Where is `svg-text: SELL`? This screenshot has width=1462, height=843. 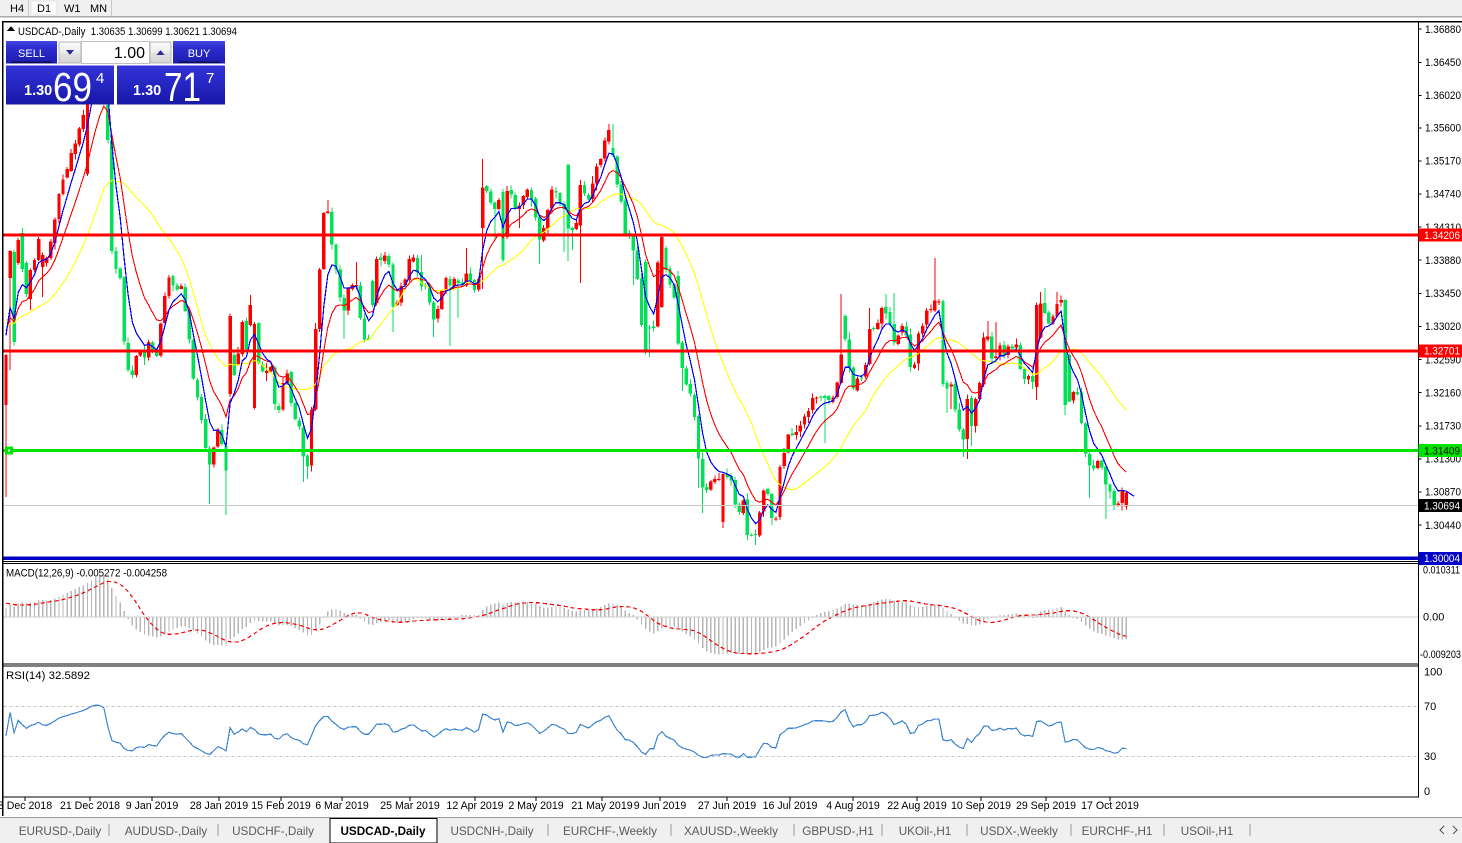
svg-text: SELL is located at coordinates (31, 54).